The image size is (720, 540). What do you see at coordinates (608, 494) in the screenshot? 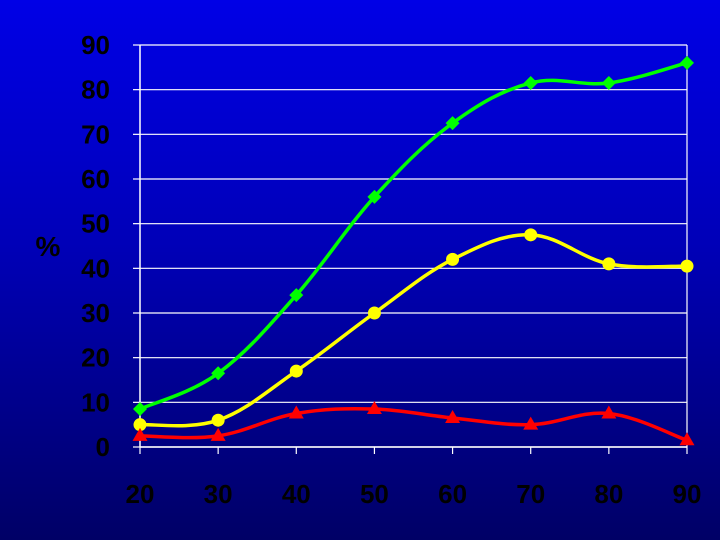
I see `x-tick-label: 80` at bounding box center [608, 494].